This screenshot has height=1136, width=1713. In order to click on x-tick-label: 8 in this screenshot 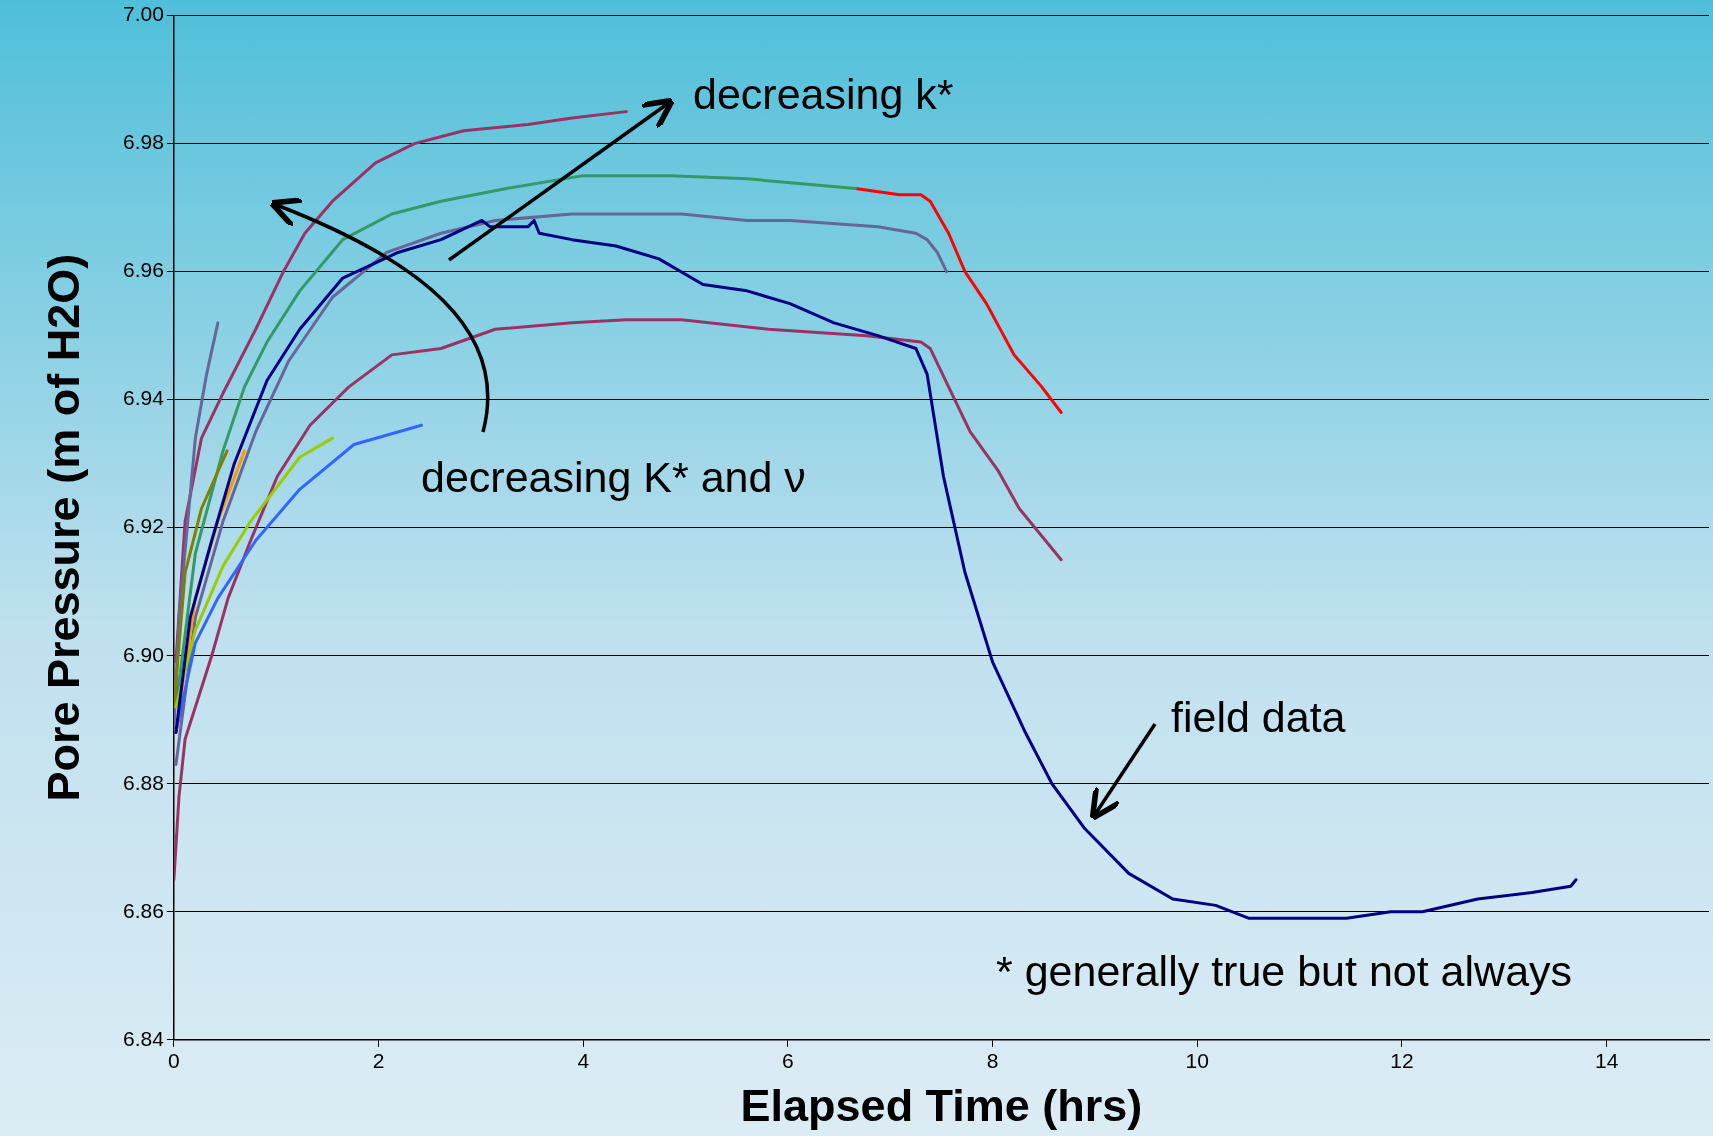, I will do `click(992, 1061)`.